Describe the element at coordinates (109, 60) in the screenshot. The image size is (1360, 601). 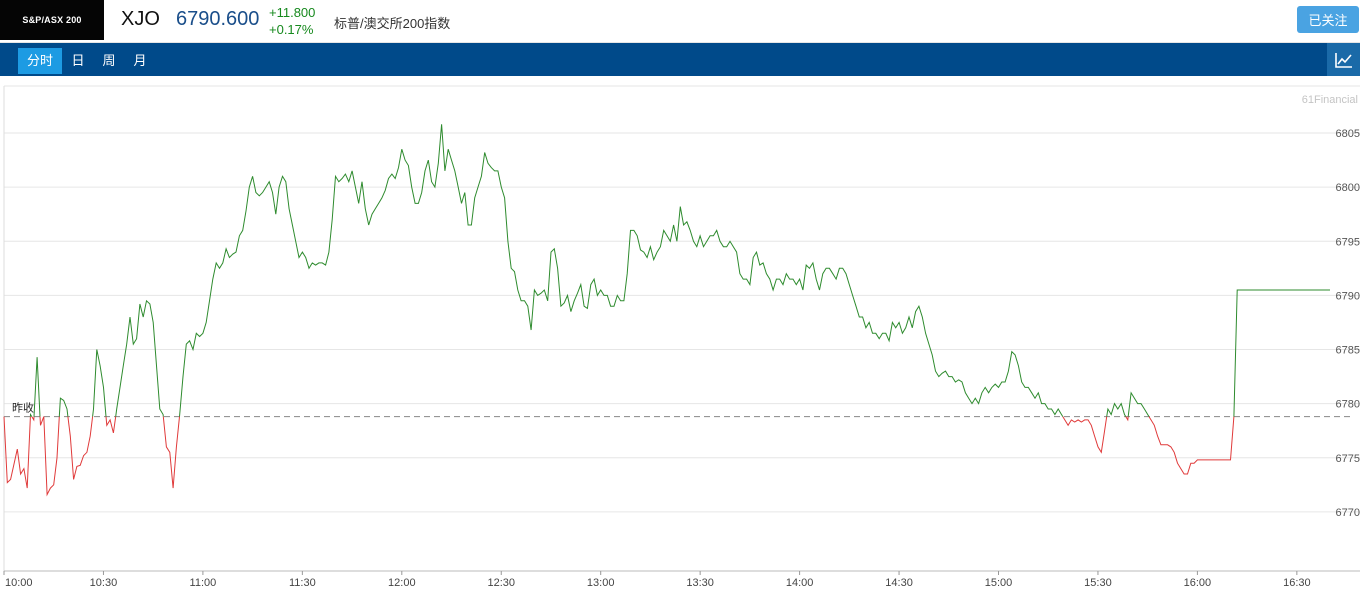
I see `tab-week: 周` at that location.